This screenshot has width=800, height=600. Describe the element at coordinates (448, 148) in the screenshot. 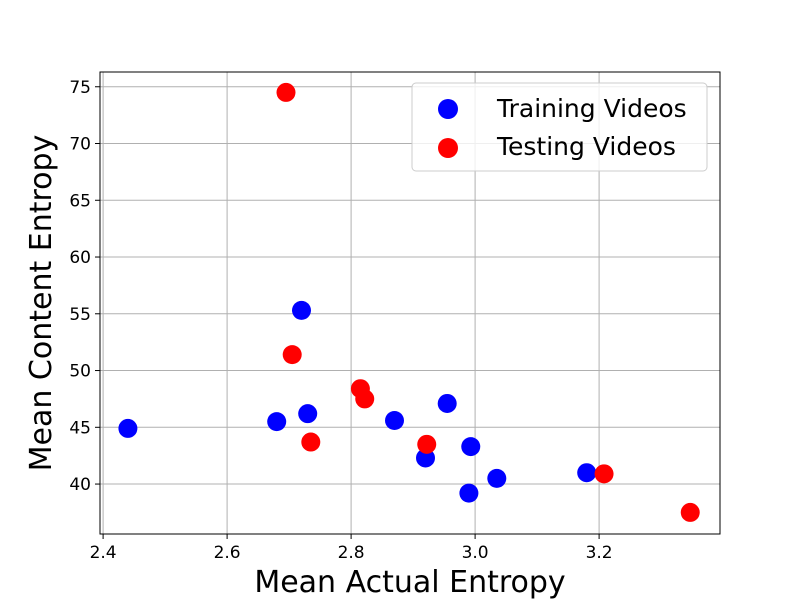

I see `legend-marker-testing` at that location.